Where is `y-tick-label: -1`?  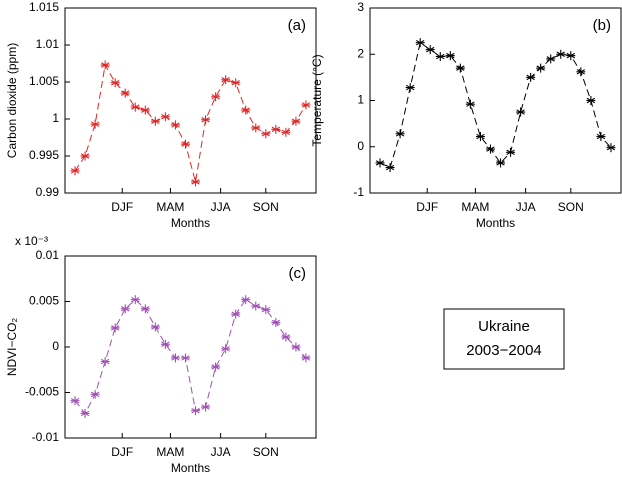 y-tick-label: -1 is located at coordinates (358, 192).